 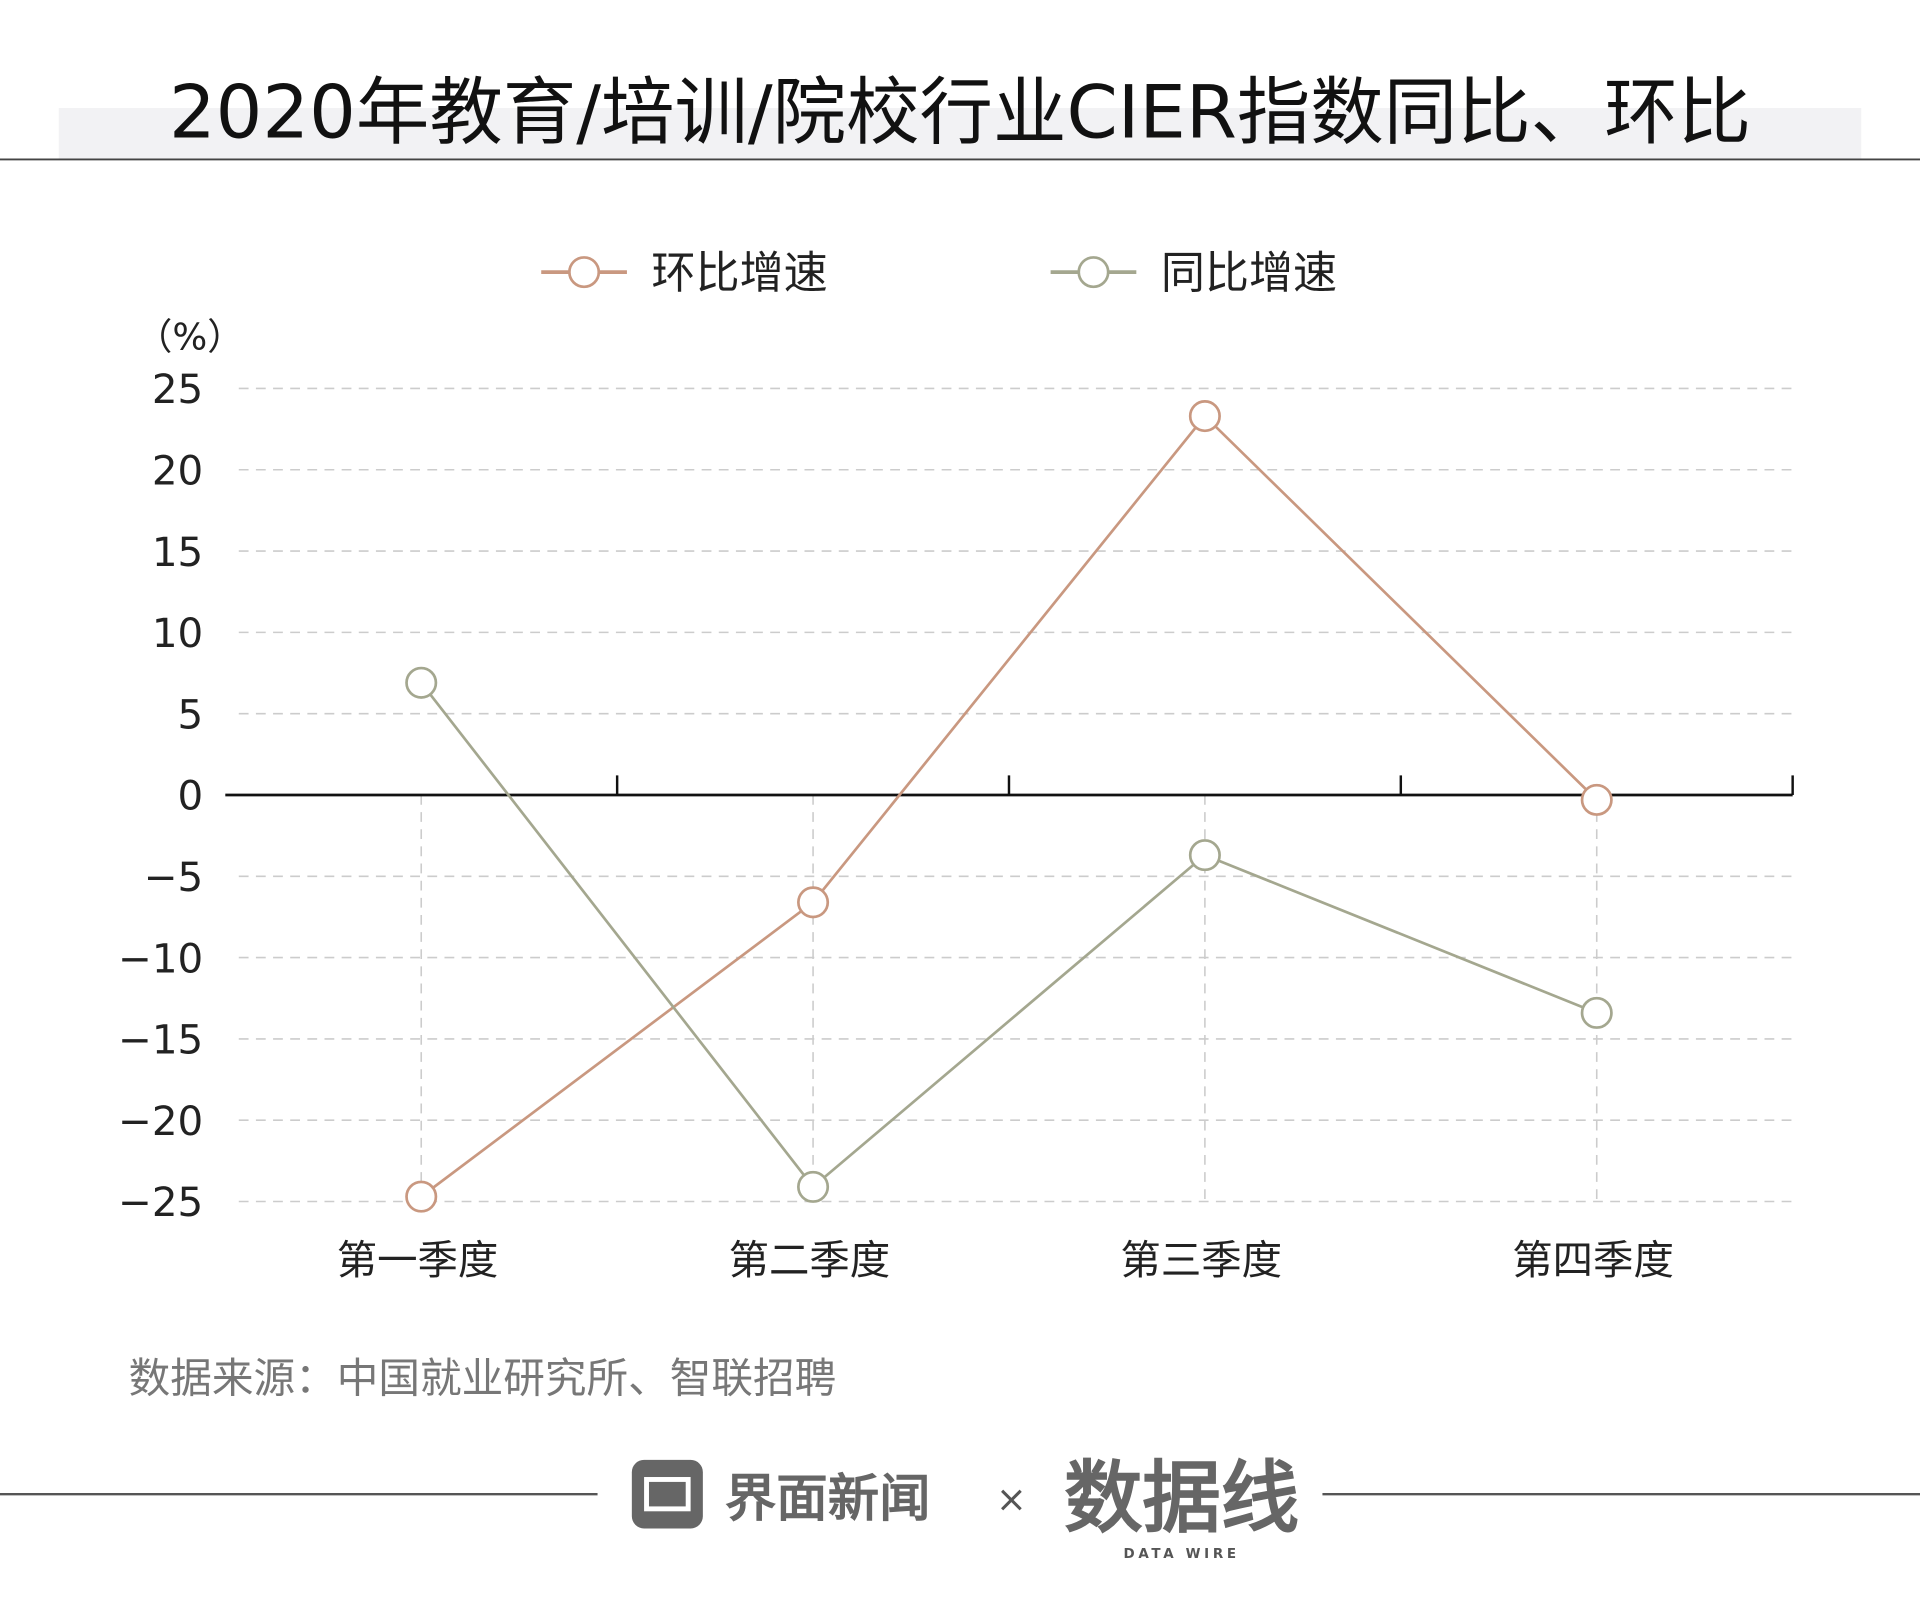 I want to click on legend-item-0: 环比增速, so click(x=684, y=273).